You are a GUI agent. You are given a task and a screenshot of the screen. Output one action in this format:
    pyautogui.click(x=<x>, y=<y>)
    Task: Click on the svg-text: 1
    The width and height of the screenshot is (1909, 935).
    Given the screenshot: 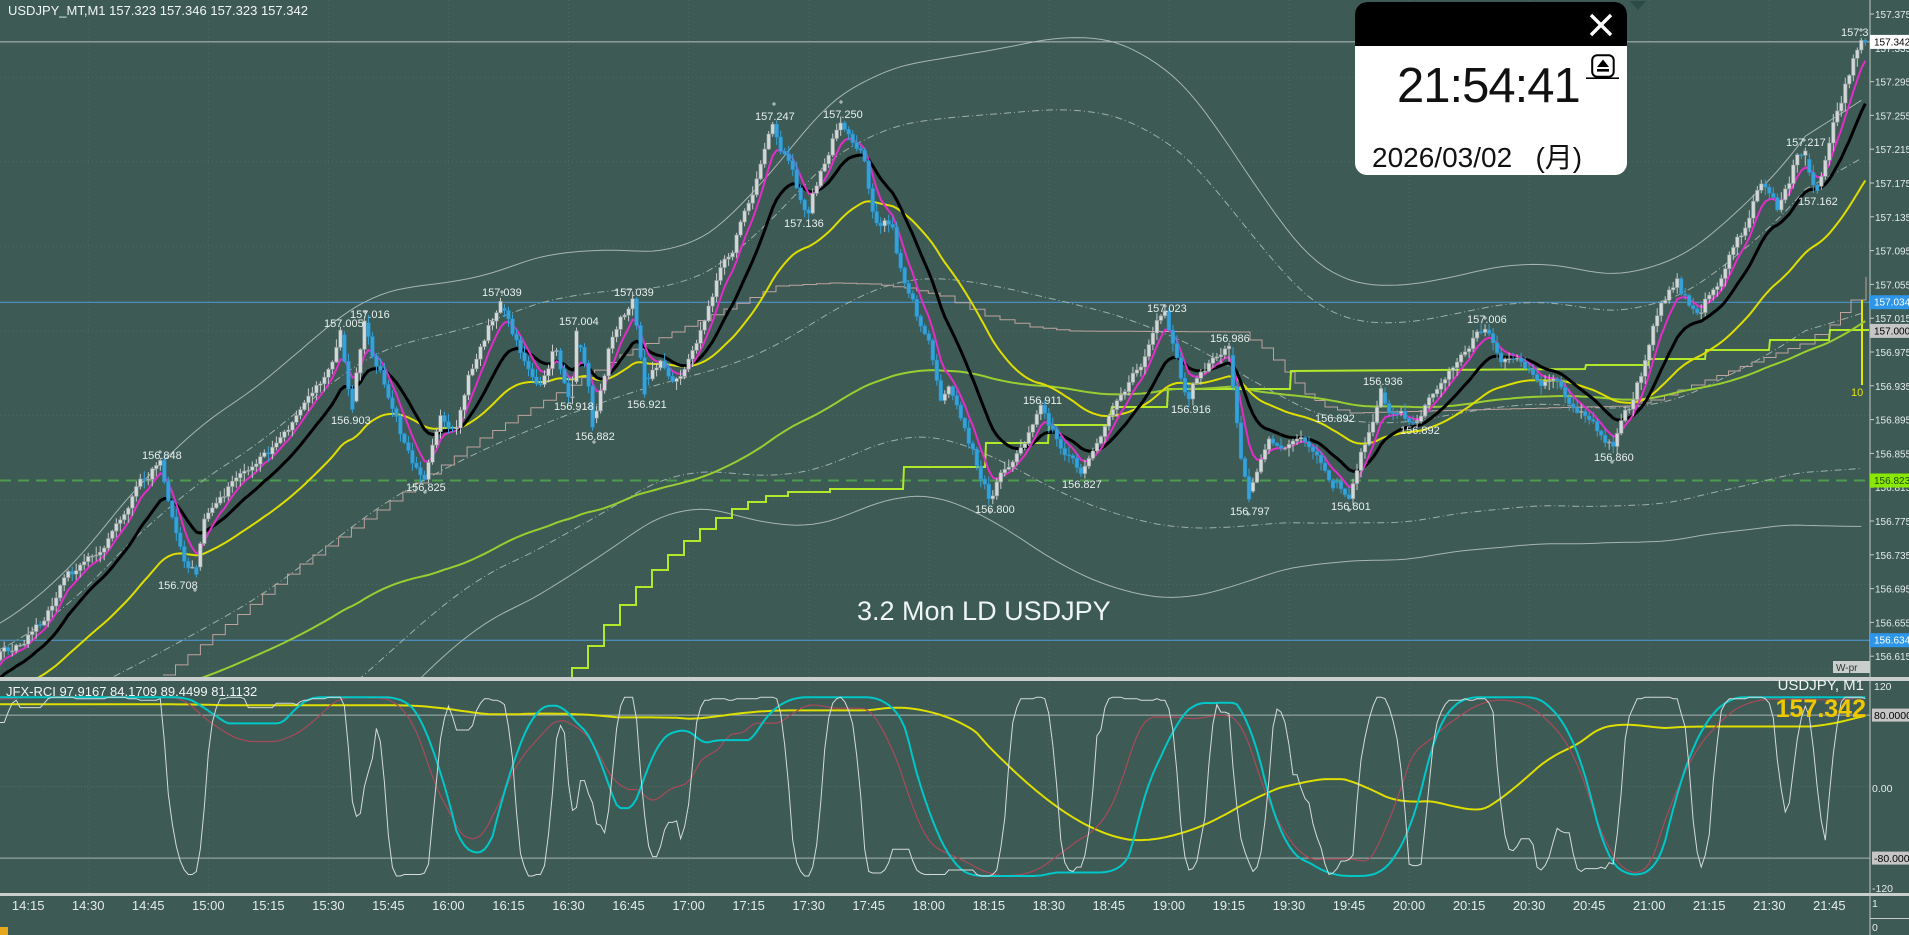 What is the action you would take?
    pyautogui.click(x=1875, y=904)
    